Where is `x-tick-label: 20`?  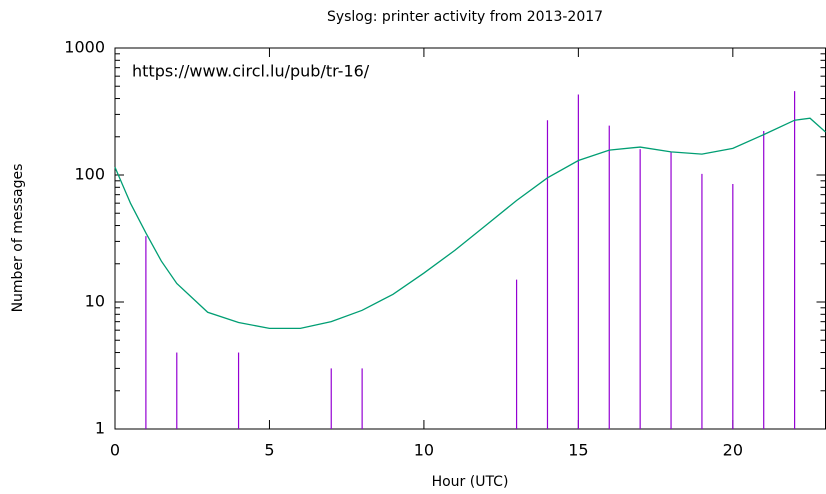 x-tick-label: 20 is located at coordinates (733, 450).